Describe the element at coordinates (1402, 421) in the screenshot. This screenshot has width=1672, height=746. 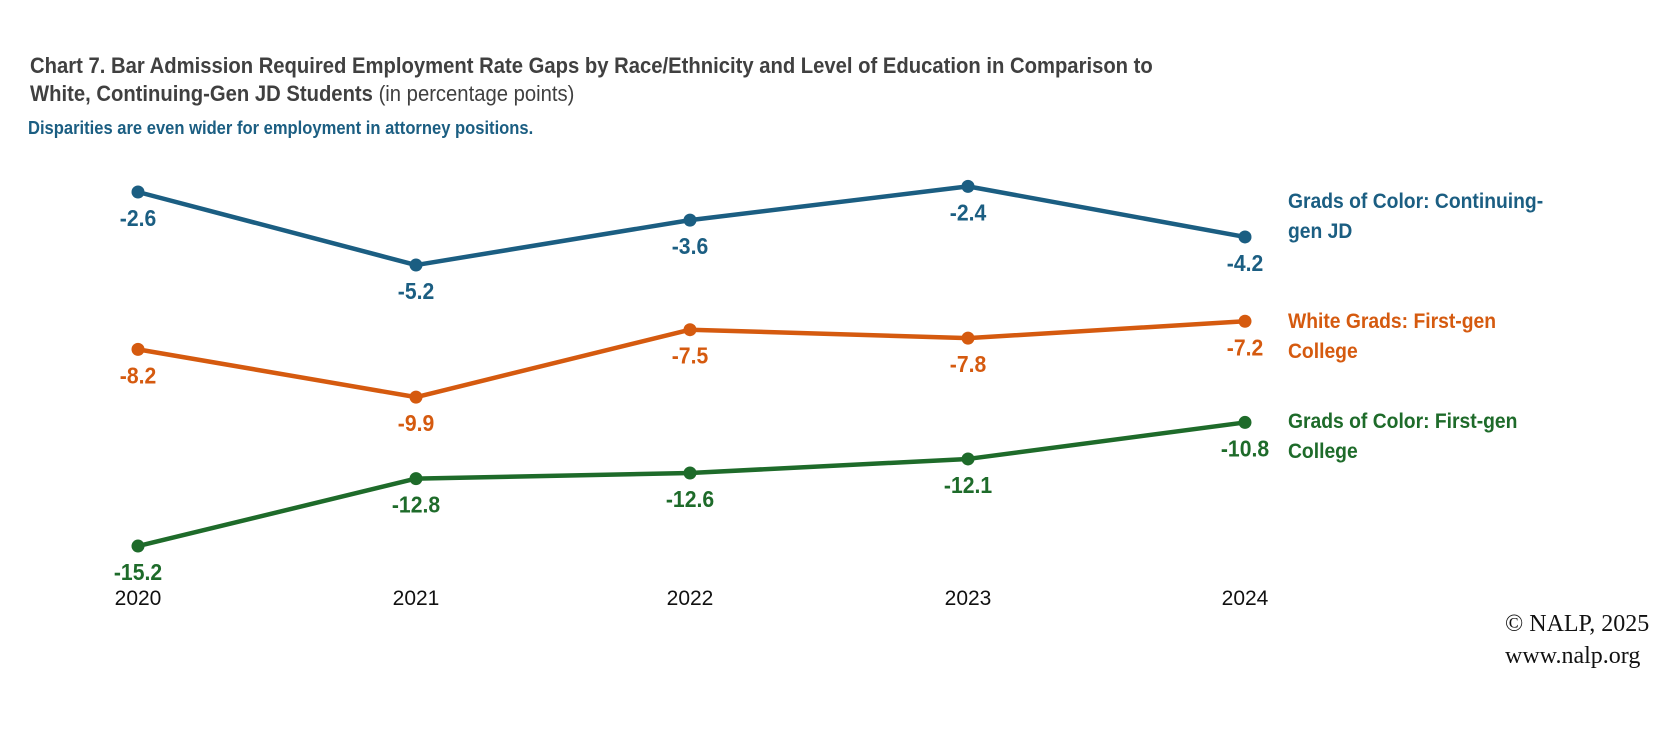
I see `series-label: Grads of Color: First-gen` at that location.